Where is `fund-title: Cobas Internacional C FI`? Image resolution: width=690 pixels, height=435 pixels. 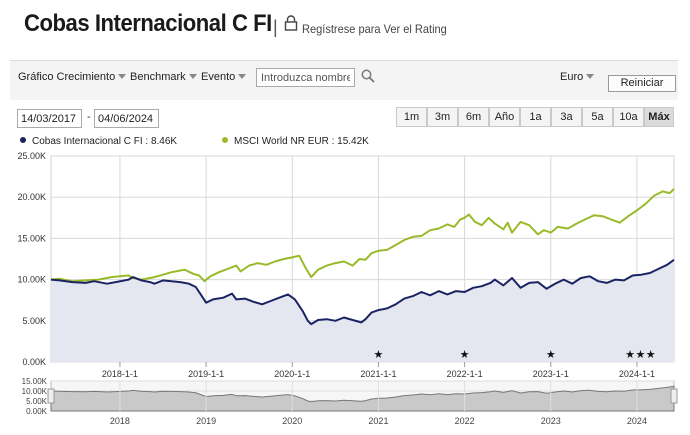 fund-title: Cobas Internacional C FI is located at coordinates (148, 23).